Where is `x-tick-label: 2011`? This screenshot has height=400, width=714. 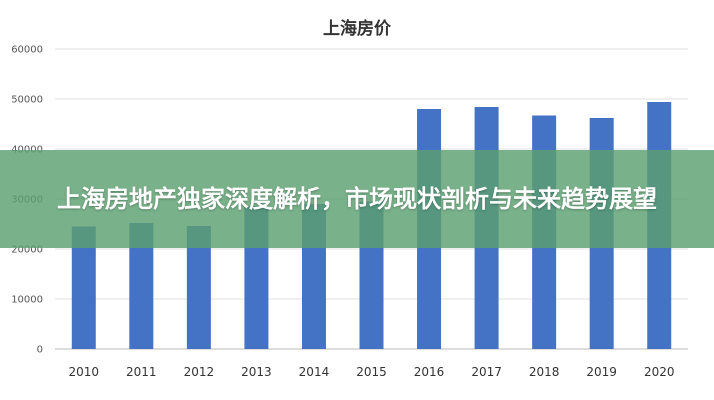 x-tick-label: 2011 is located at coordinates (141, 372).